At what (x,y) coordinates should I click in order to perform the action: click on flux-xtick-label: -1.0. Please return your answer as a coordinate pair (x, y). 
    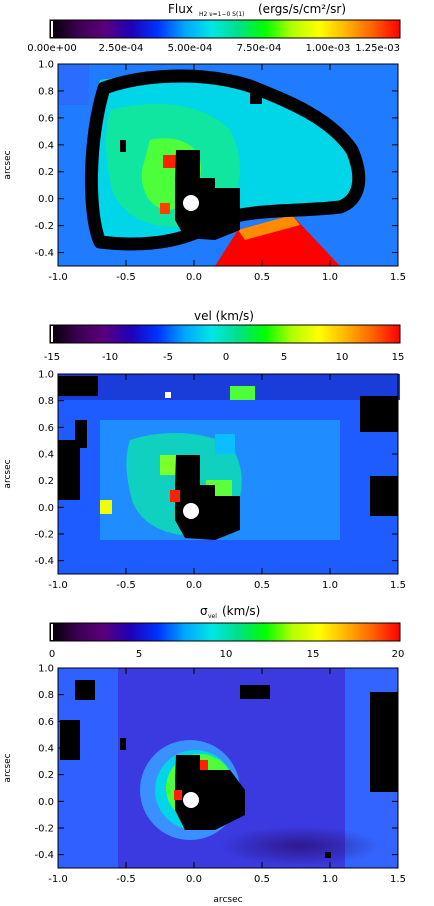
    Looking at the image, I should click on (58, 277).